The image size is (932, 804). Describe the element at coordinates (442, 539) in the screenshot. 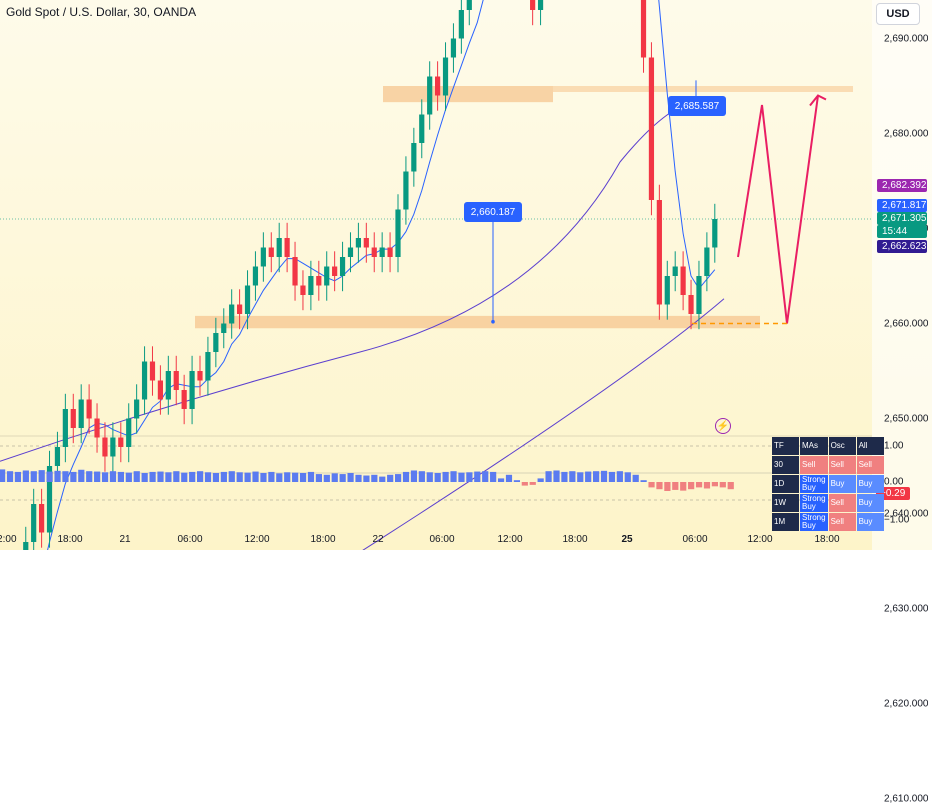

I see `x-tick-label: 06:00` at that location.